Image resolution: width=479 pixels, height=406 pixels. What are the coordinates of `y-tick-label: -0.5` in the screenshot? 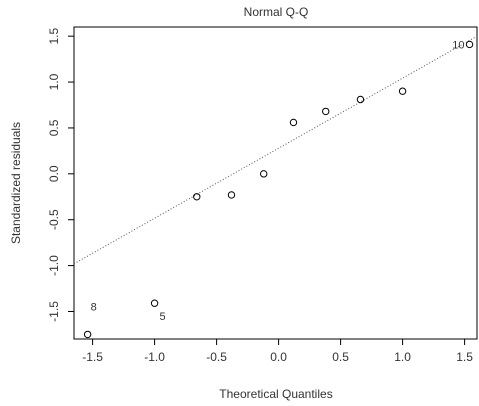 It's located at (54, 219).